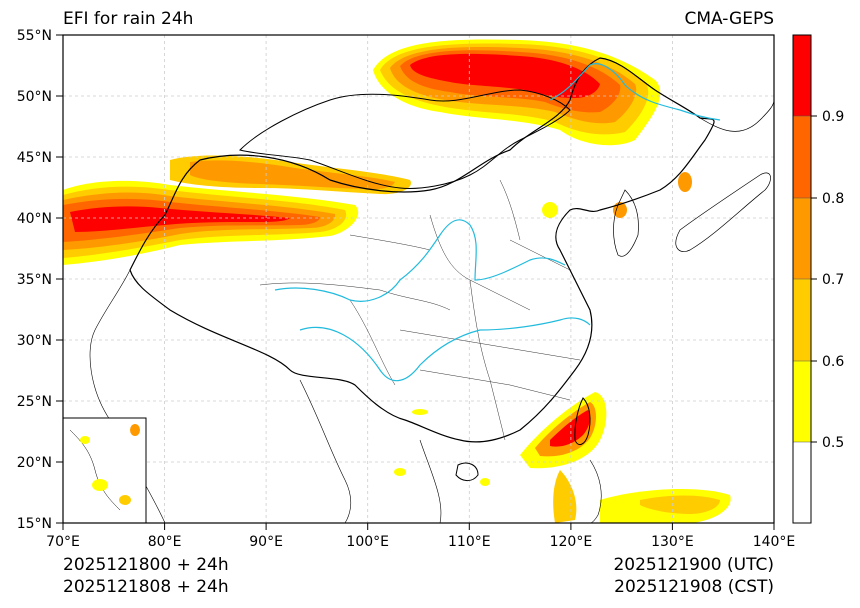  Describe the element at coordinates (729, 19) in the screenshot. I see `model-name: CMA-GEPS` at that location.